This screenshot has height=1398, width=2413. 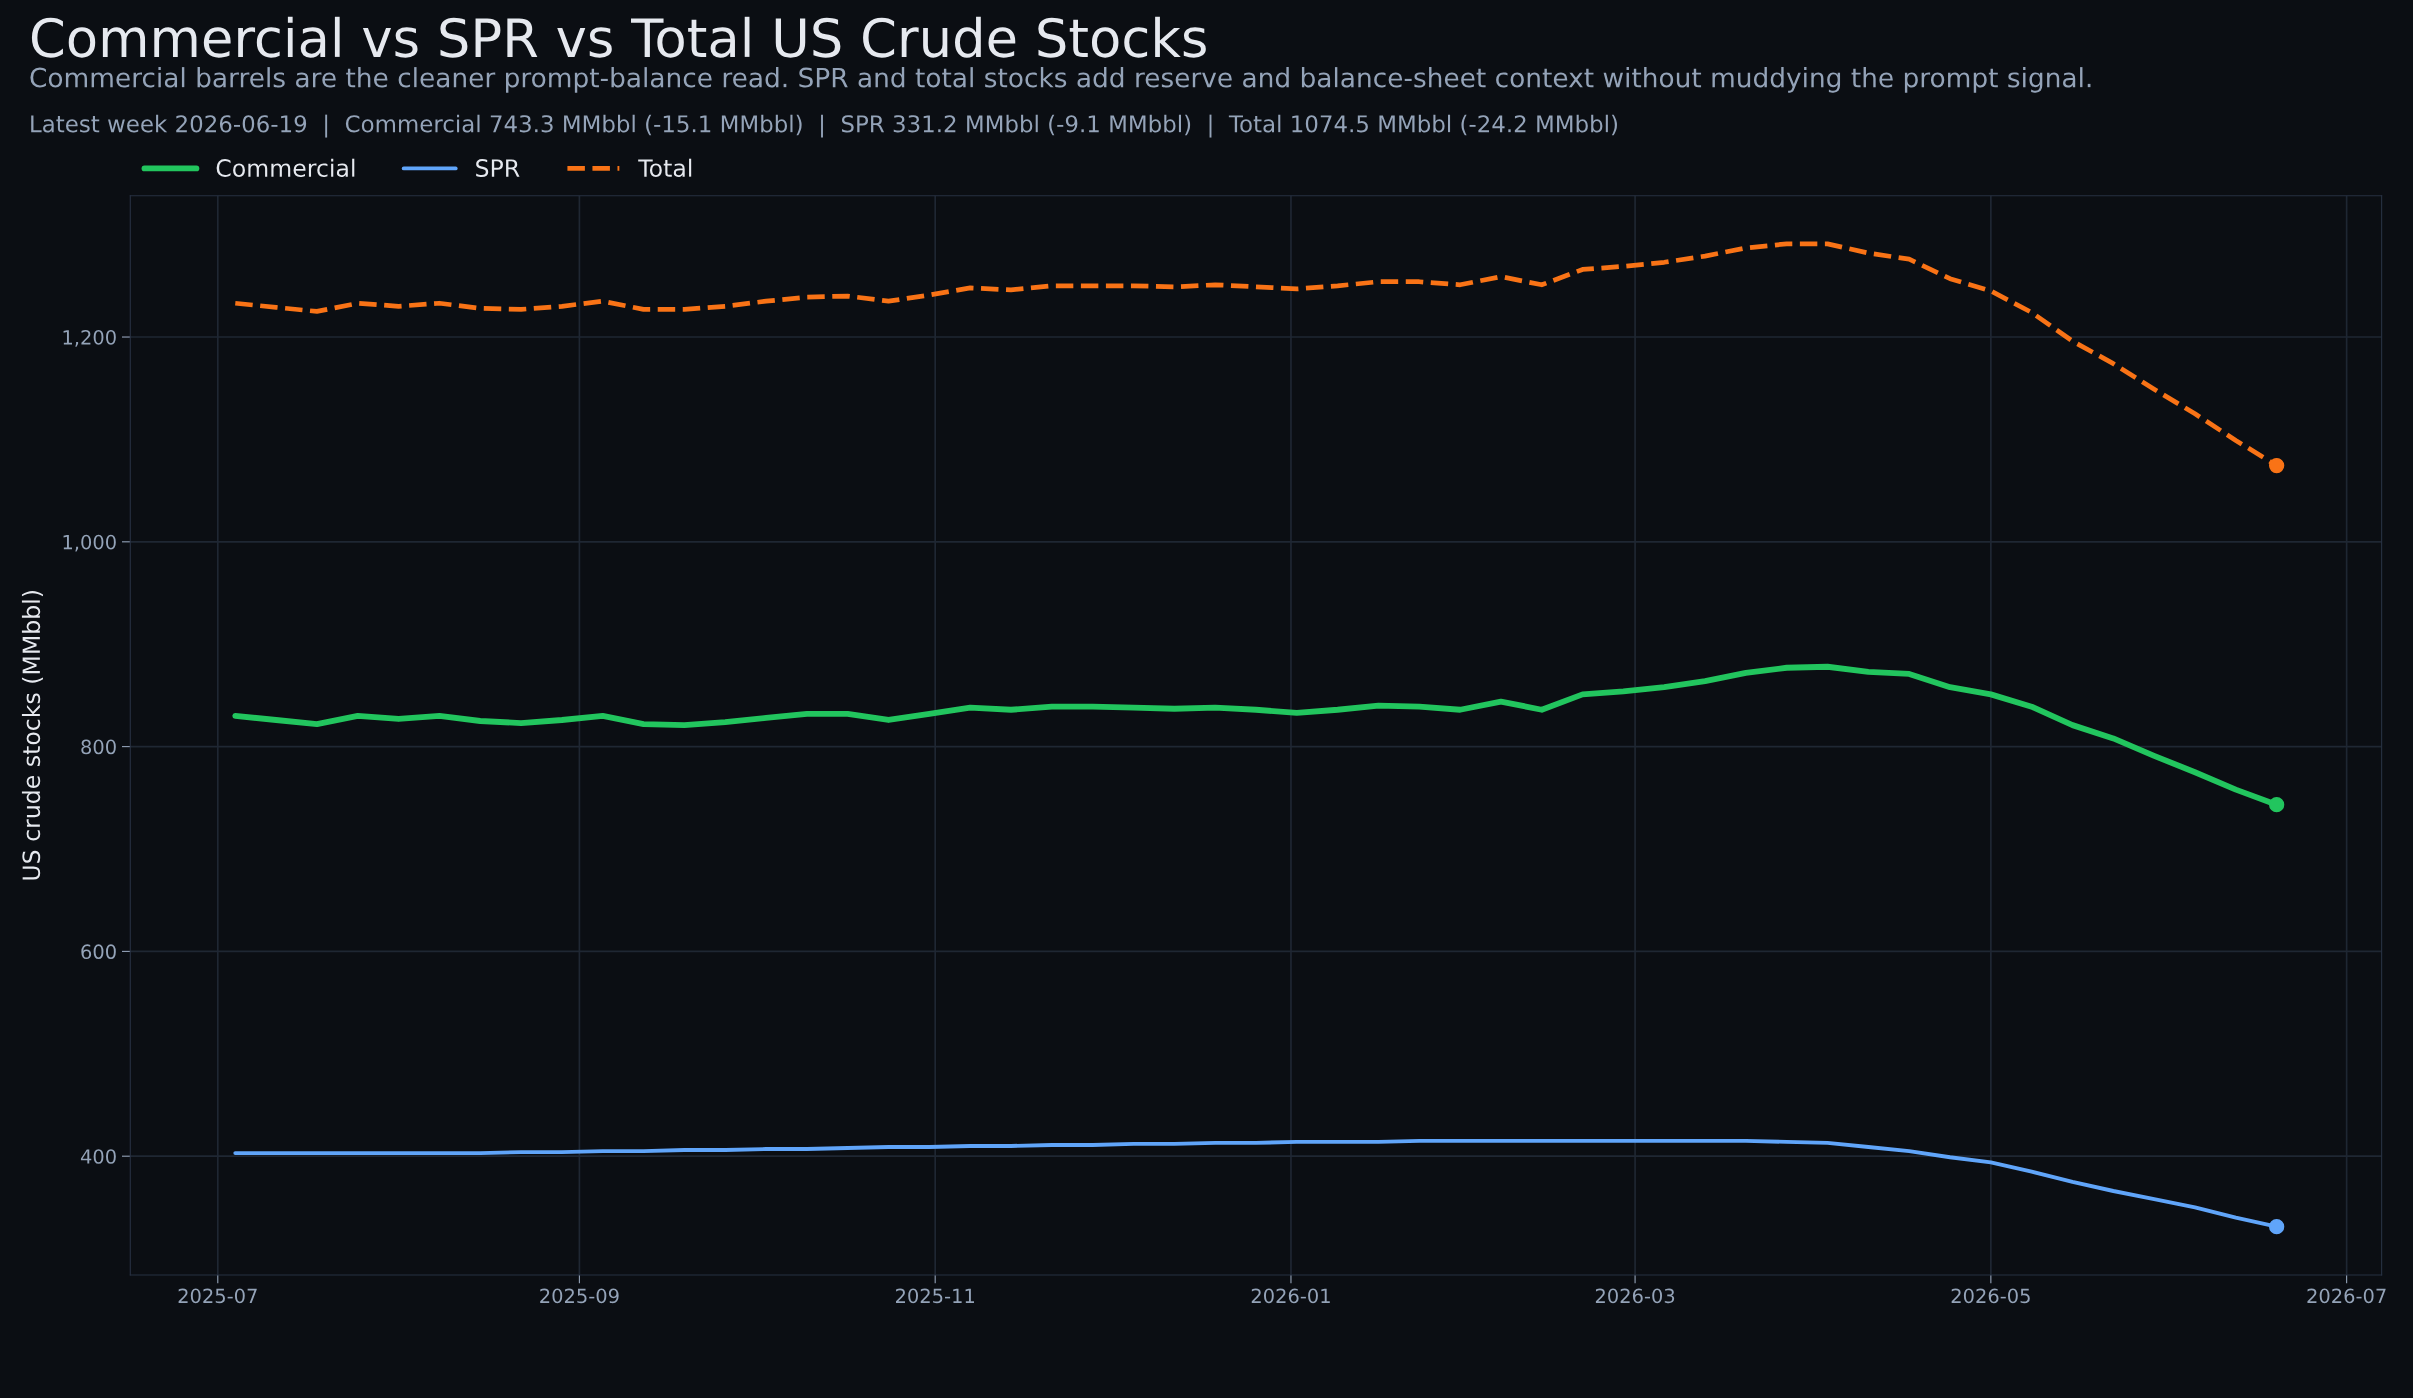 What do you see at coordinates (98, 952) in the screenshot?
I see `y-tick-label: 600` at bounding box center [98, 952].